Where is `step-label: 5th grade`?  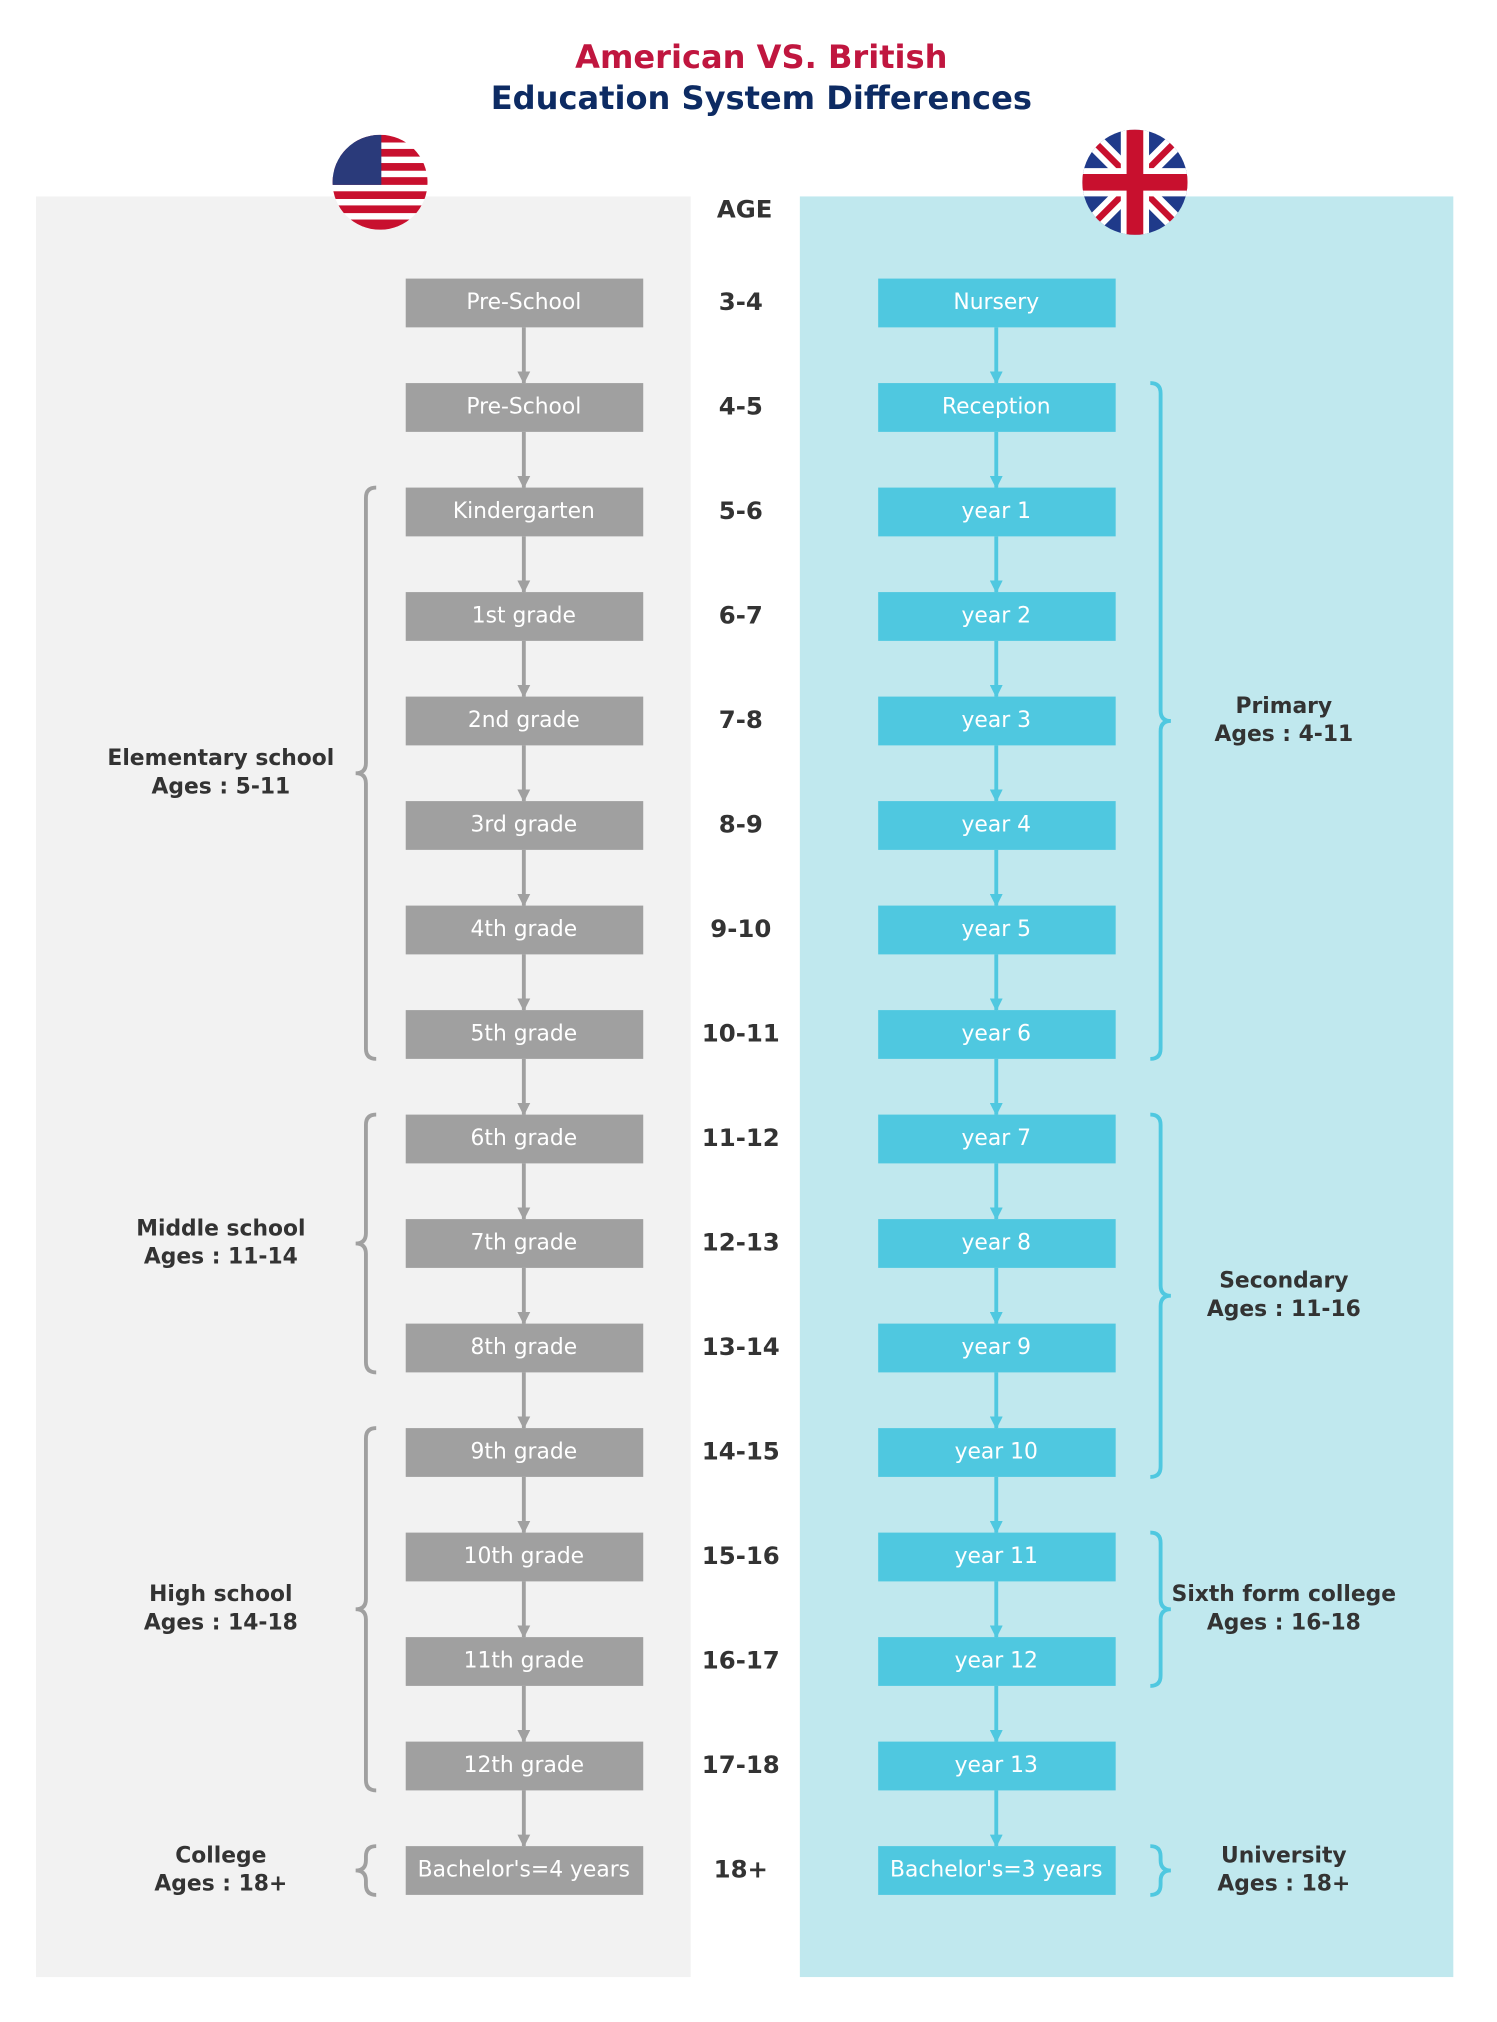 step-label: 5th grade is located at coordinates (524, 1033).